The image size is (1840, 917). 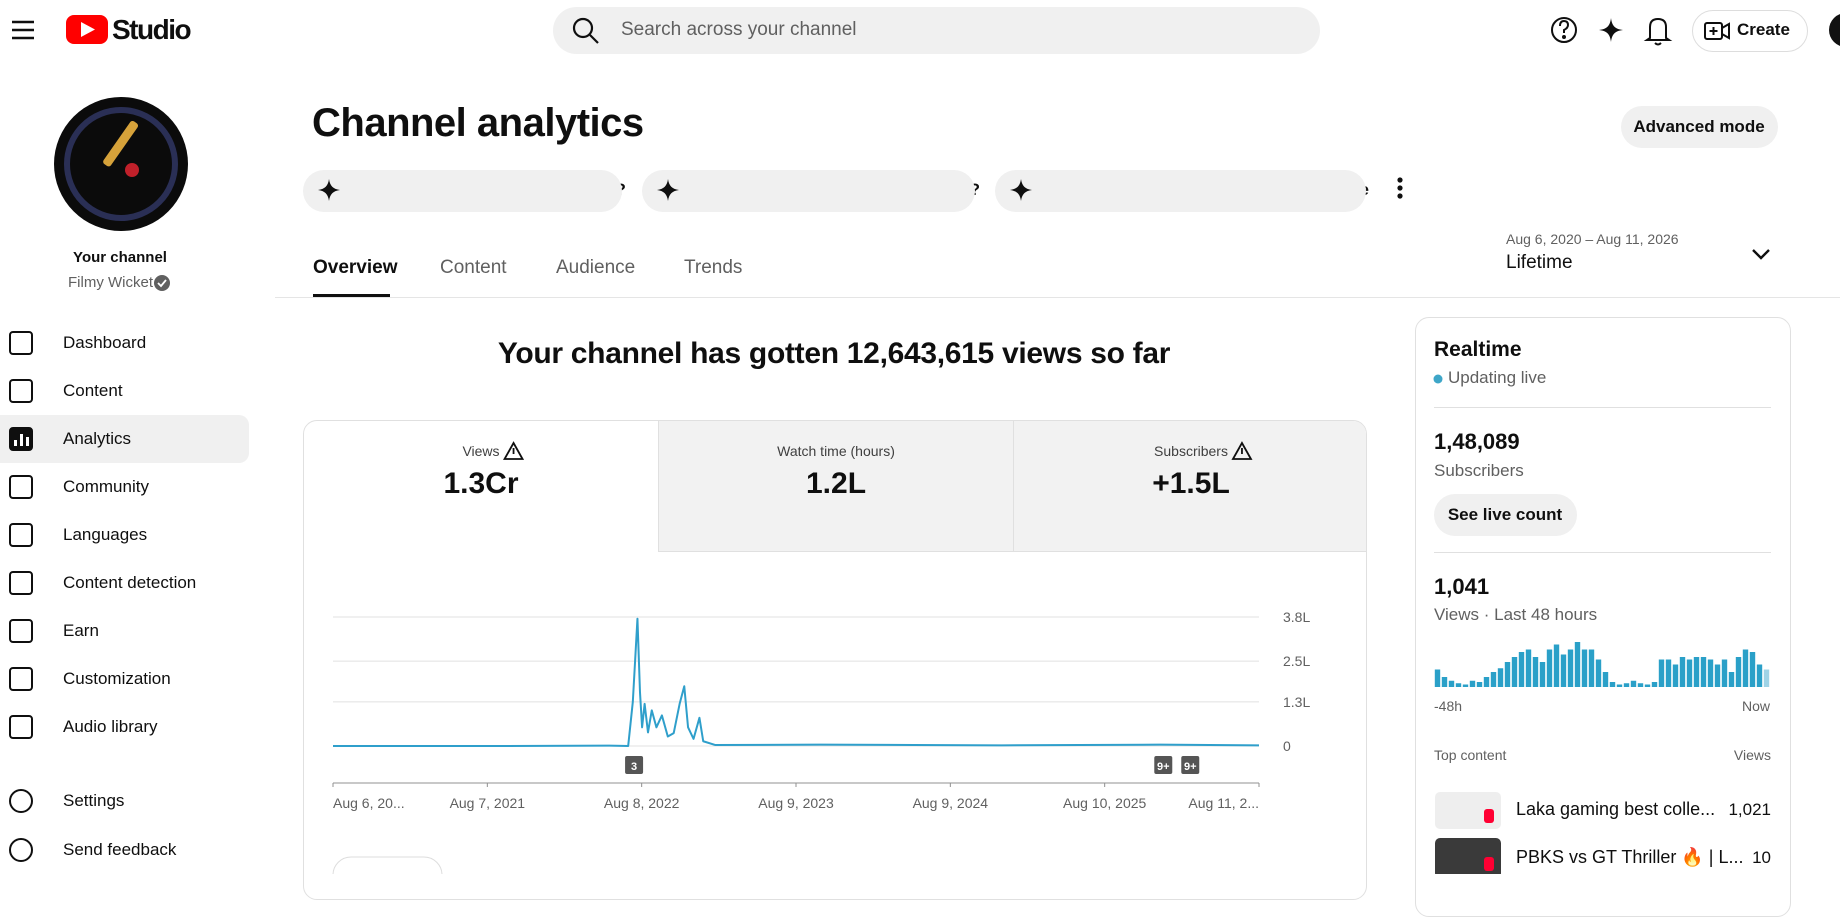 What do you see at coordinates (1834, 30) in the screenshot?
I see `account-avatar` at bounding box center [1834, 30].